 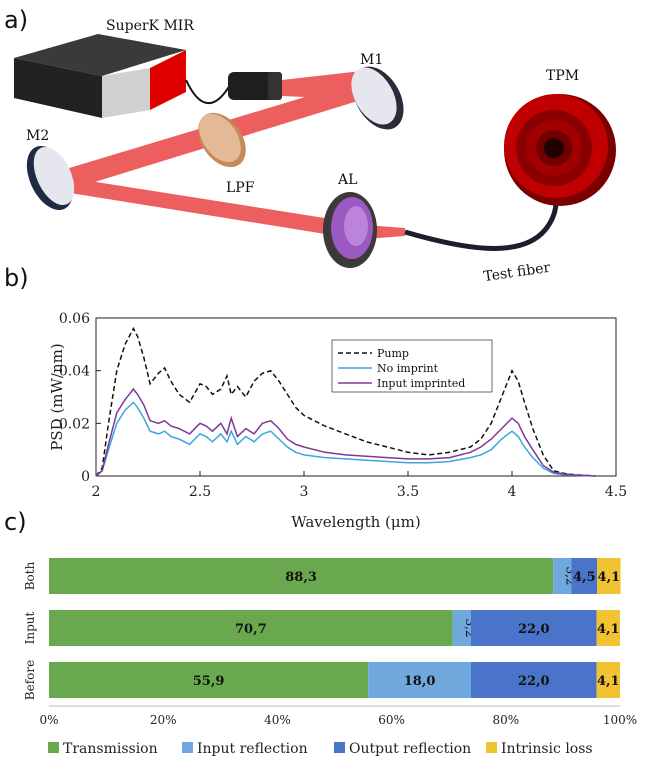 I want to click on tpm-power-meter: TPM, so click(x=560, y=137).